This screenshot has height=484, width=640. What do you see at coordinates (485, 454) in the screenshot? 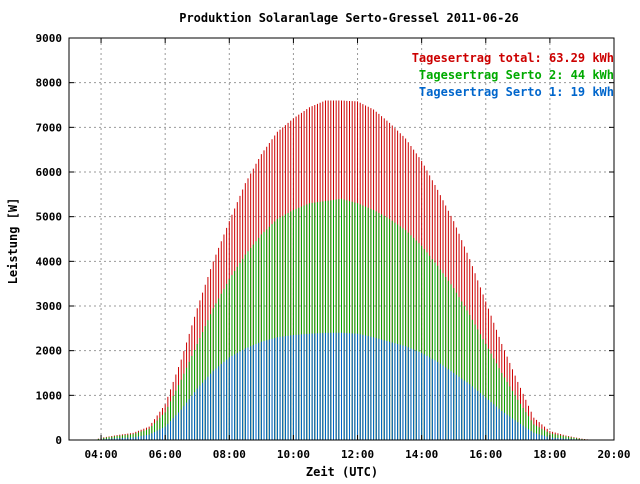
I see `x-tick-label: 16:00` at bounding box center [485, 454].